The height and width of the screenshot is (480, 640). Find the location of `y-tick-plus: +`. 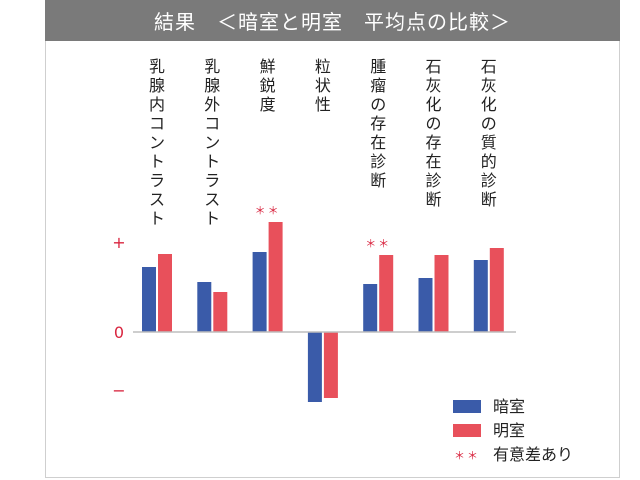

y-tick-plus: + is located at coordinates (118, 242).